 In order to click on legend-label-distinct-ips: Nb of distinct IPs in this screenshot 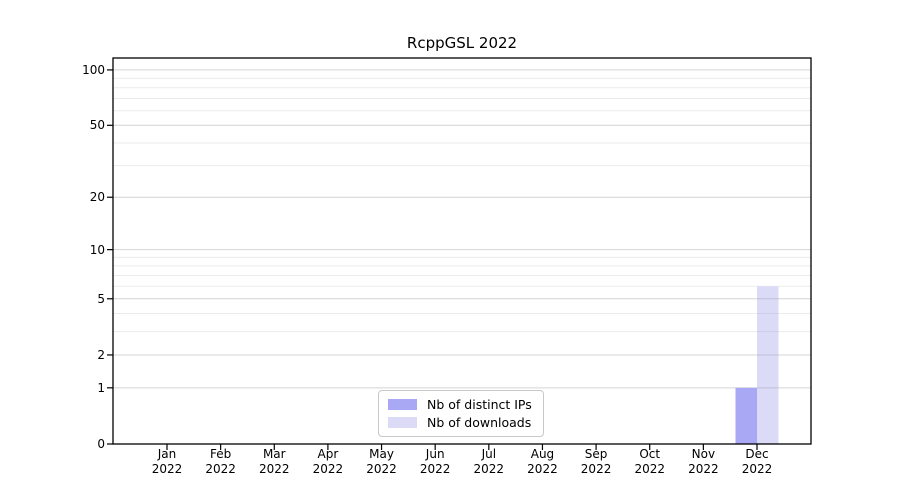, I will do `click(479, 404)`.